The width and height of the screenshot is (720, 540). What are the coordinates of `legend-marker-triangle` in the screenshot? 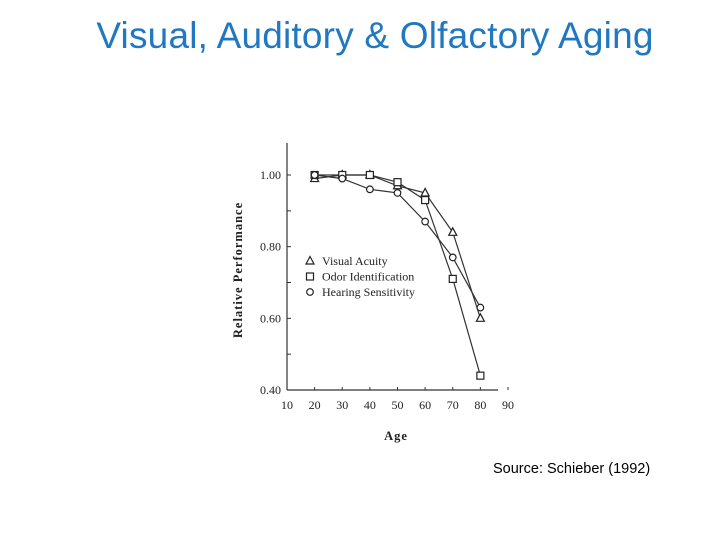 It's located at (310, 260).